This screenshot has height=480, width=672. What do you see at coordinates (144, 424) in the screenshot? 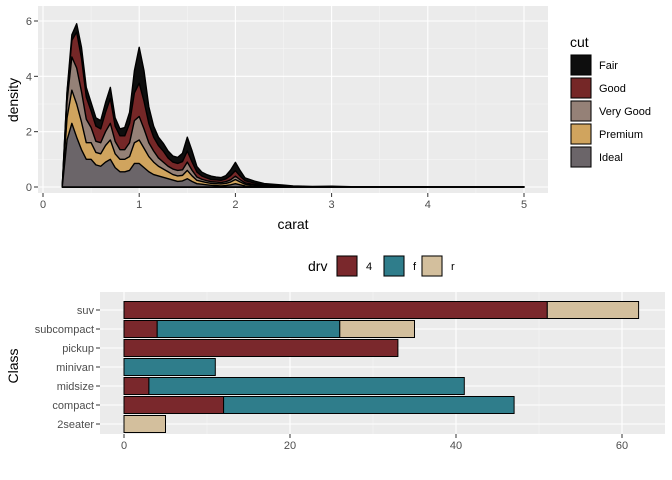
I see `bar-2seater-drv-r` at bounding box center [144, 424].